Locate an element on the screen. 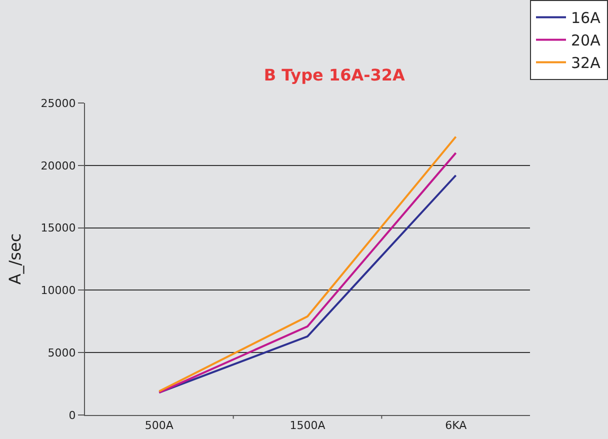 The image size is (608, 439). y-tick-label: 20000 is located at coordinates (58, 165).